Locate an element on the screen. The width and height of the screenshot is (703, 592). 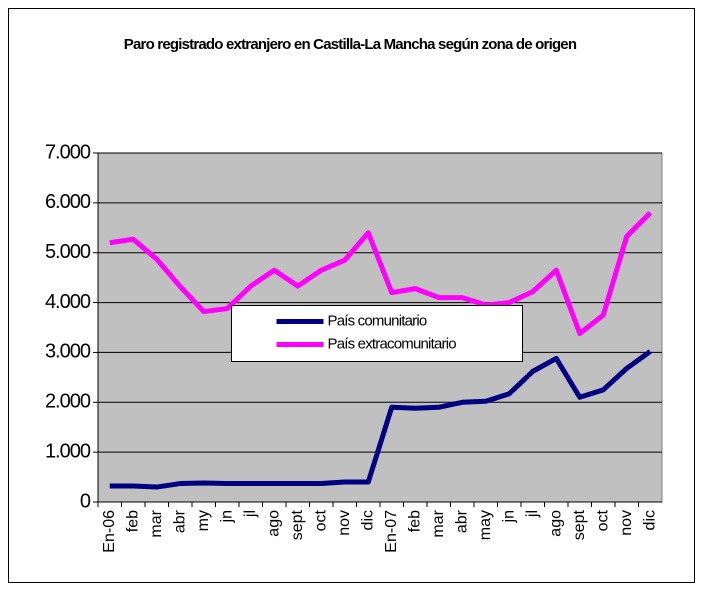
y-tick-label: 6.000 is located at coordinates (68, 202).